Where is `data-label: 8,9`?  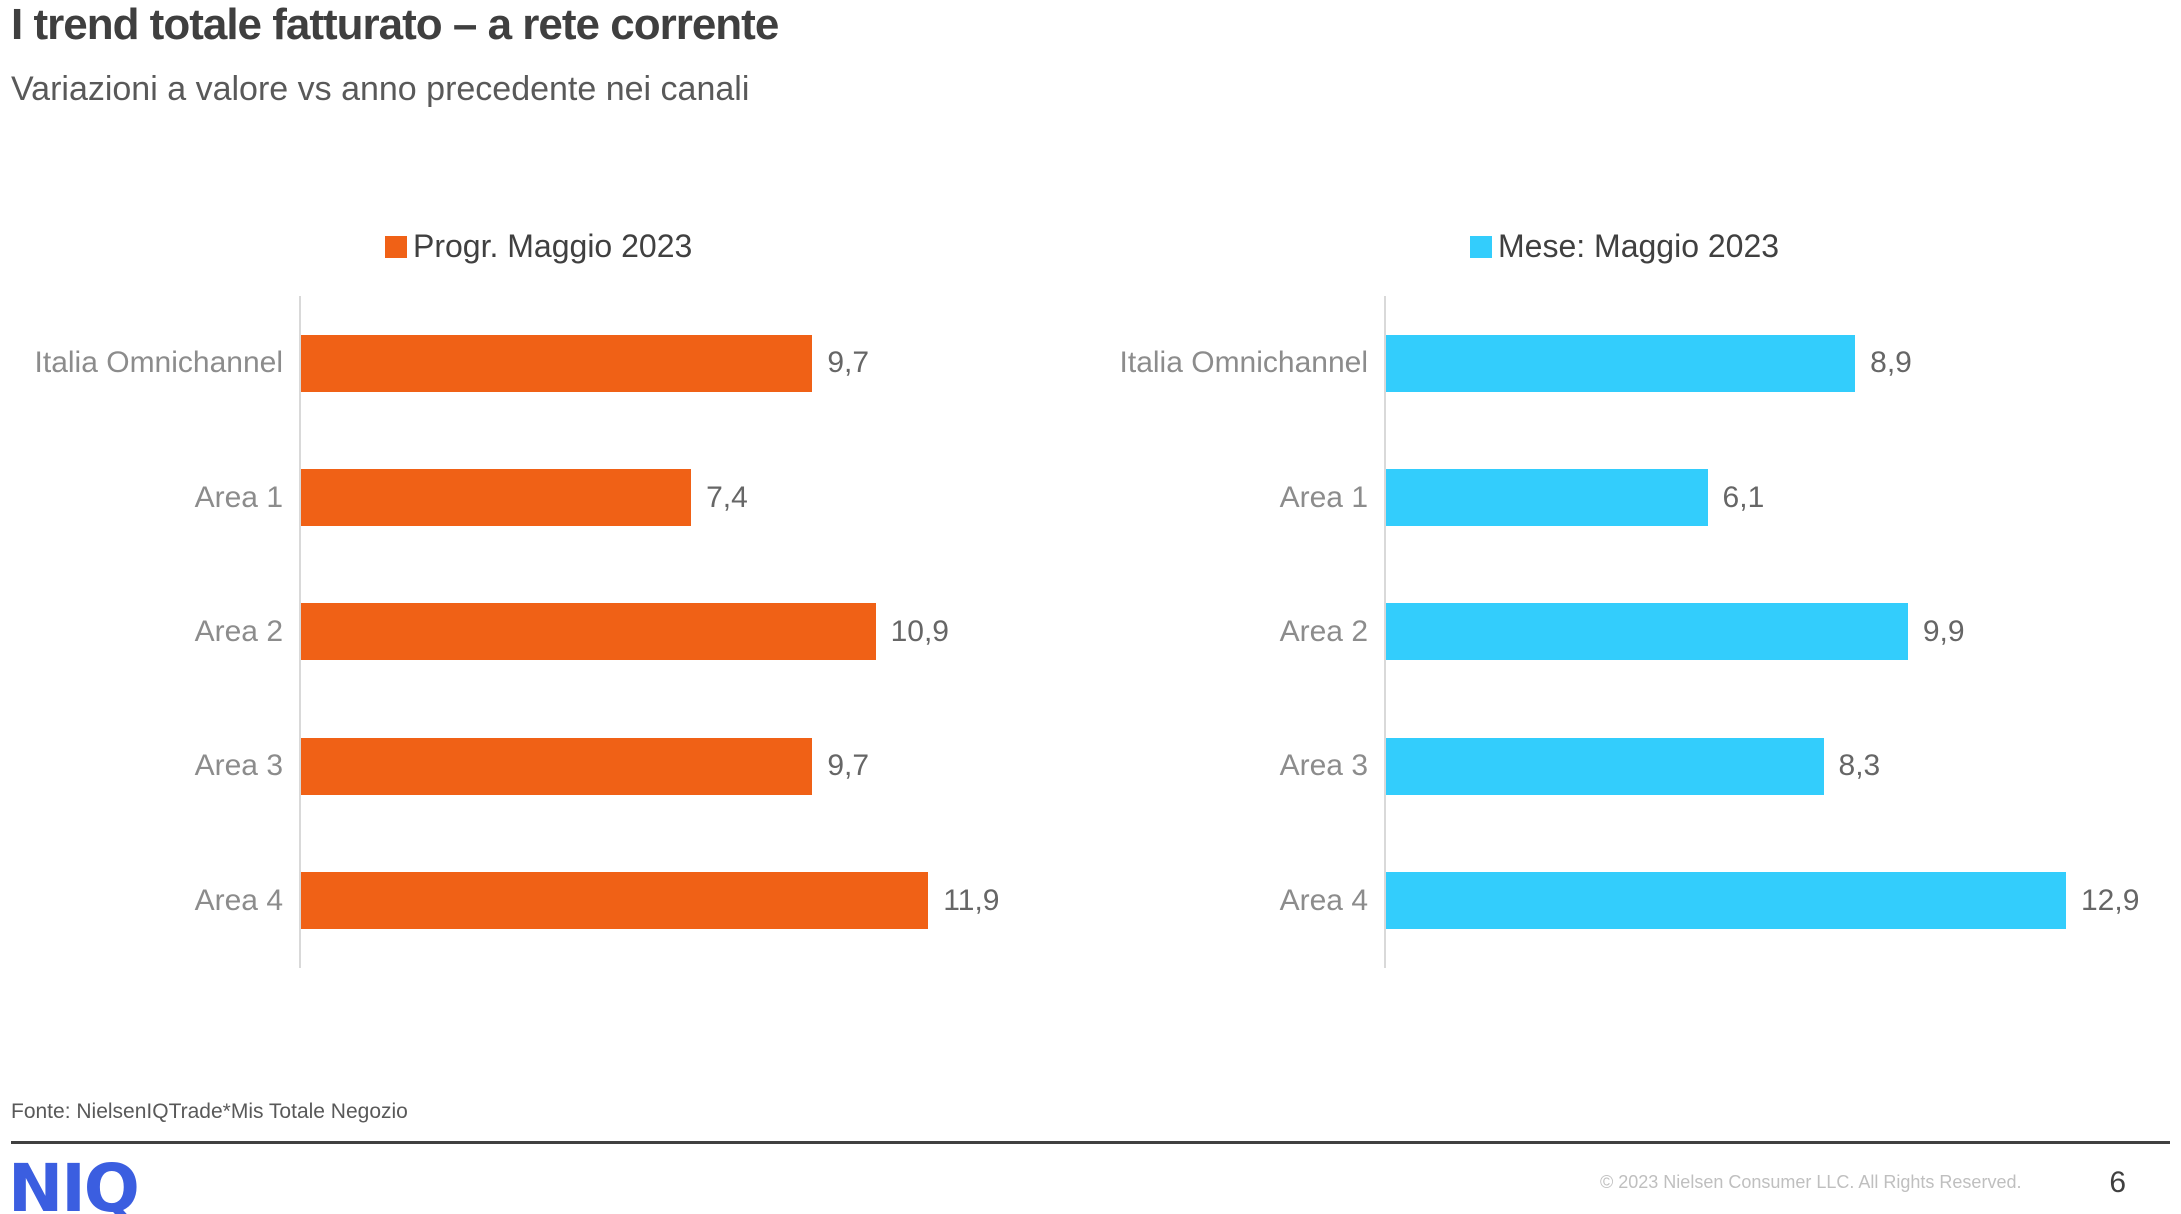 data-label: 8,9 is located at coordinates (1891, 363).